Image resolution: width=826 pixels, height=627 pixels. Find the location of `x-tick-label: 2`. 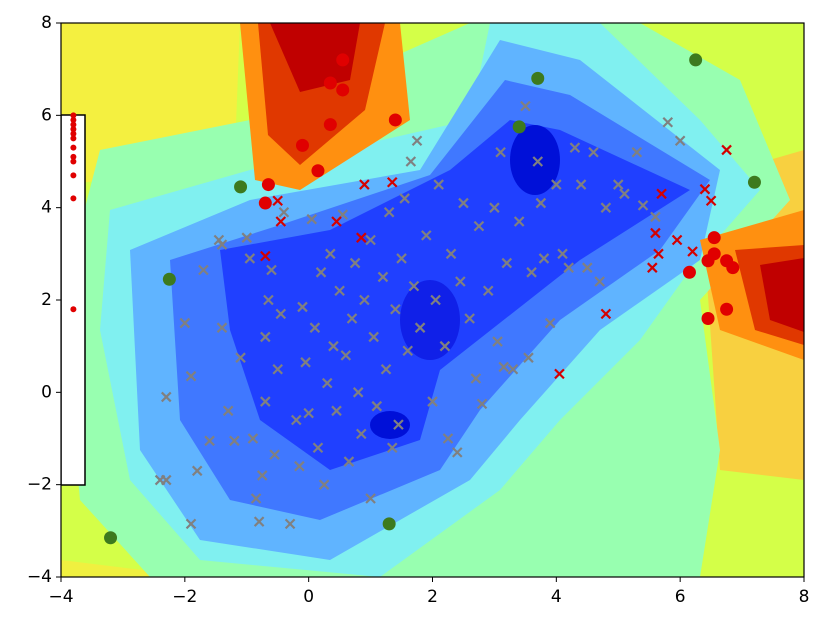

x-tick-label: 2 is located at coordinates (432, 597).